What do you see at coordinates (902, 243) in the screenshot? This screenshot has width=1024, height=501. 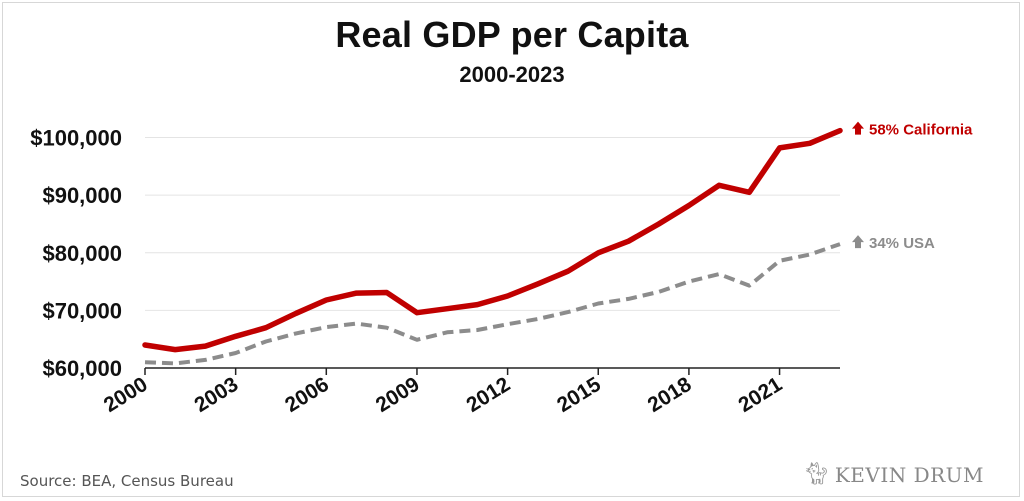 I see `series-label-usa: 34% USA` at bounding box center [902, 243].